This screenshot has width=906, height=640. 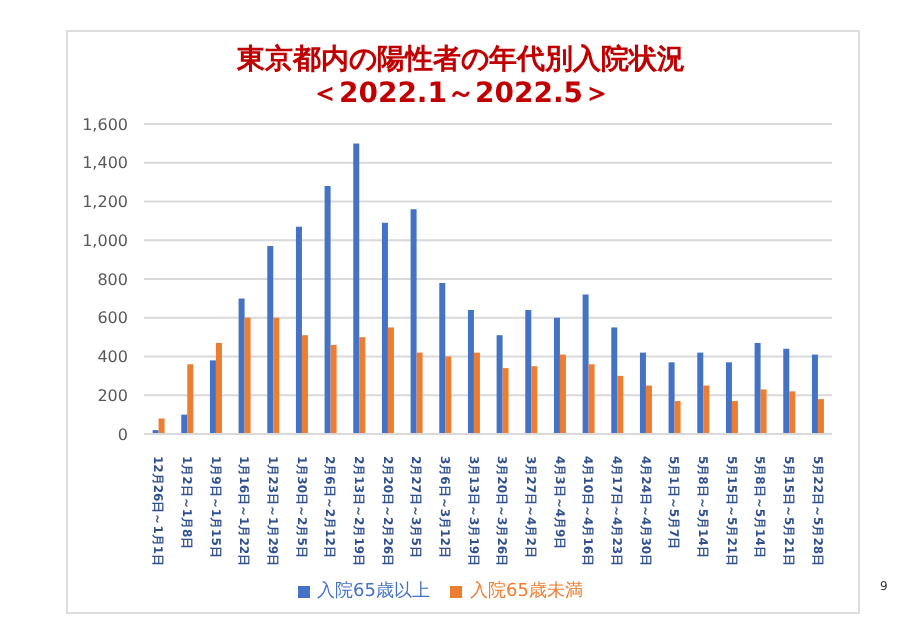 What do you see at coordinates (460, 61) in the screenshot?
I see `chart-title: 東京都内の陽性者の年代別入院状況` at bounding box center [460, 61].